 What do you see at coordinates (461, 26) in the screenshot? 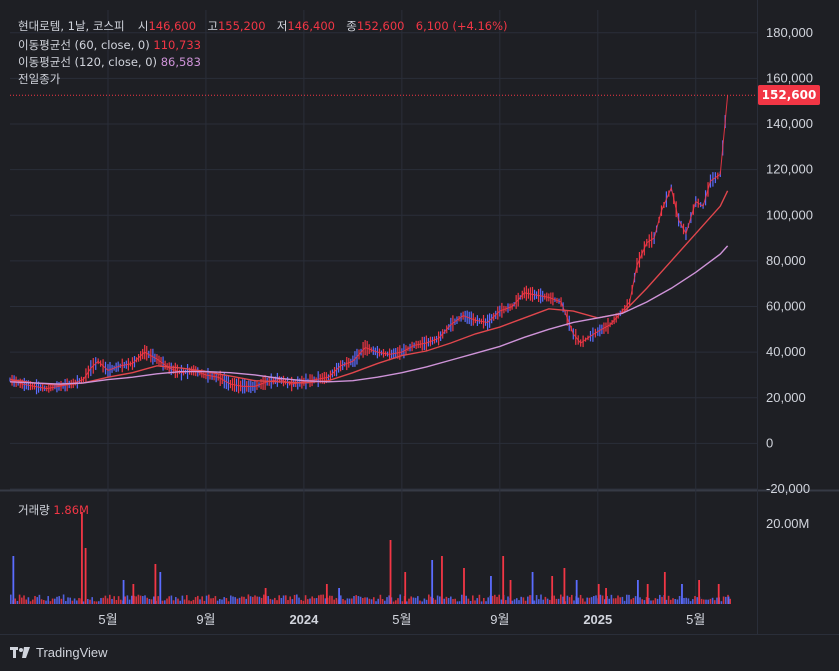
I see `change-value: 6,100 (+4.16%)` at bounding box center [461, 26].